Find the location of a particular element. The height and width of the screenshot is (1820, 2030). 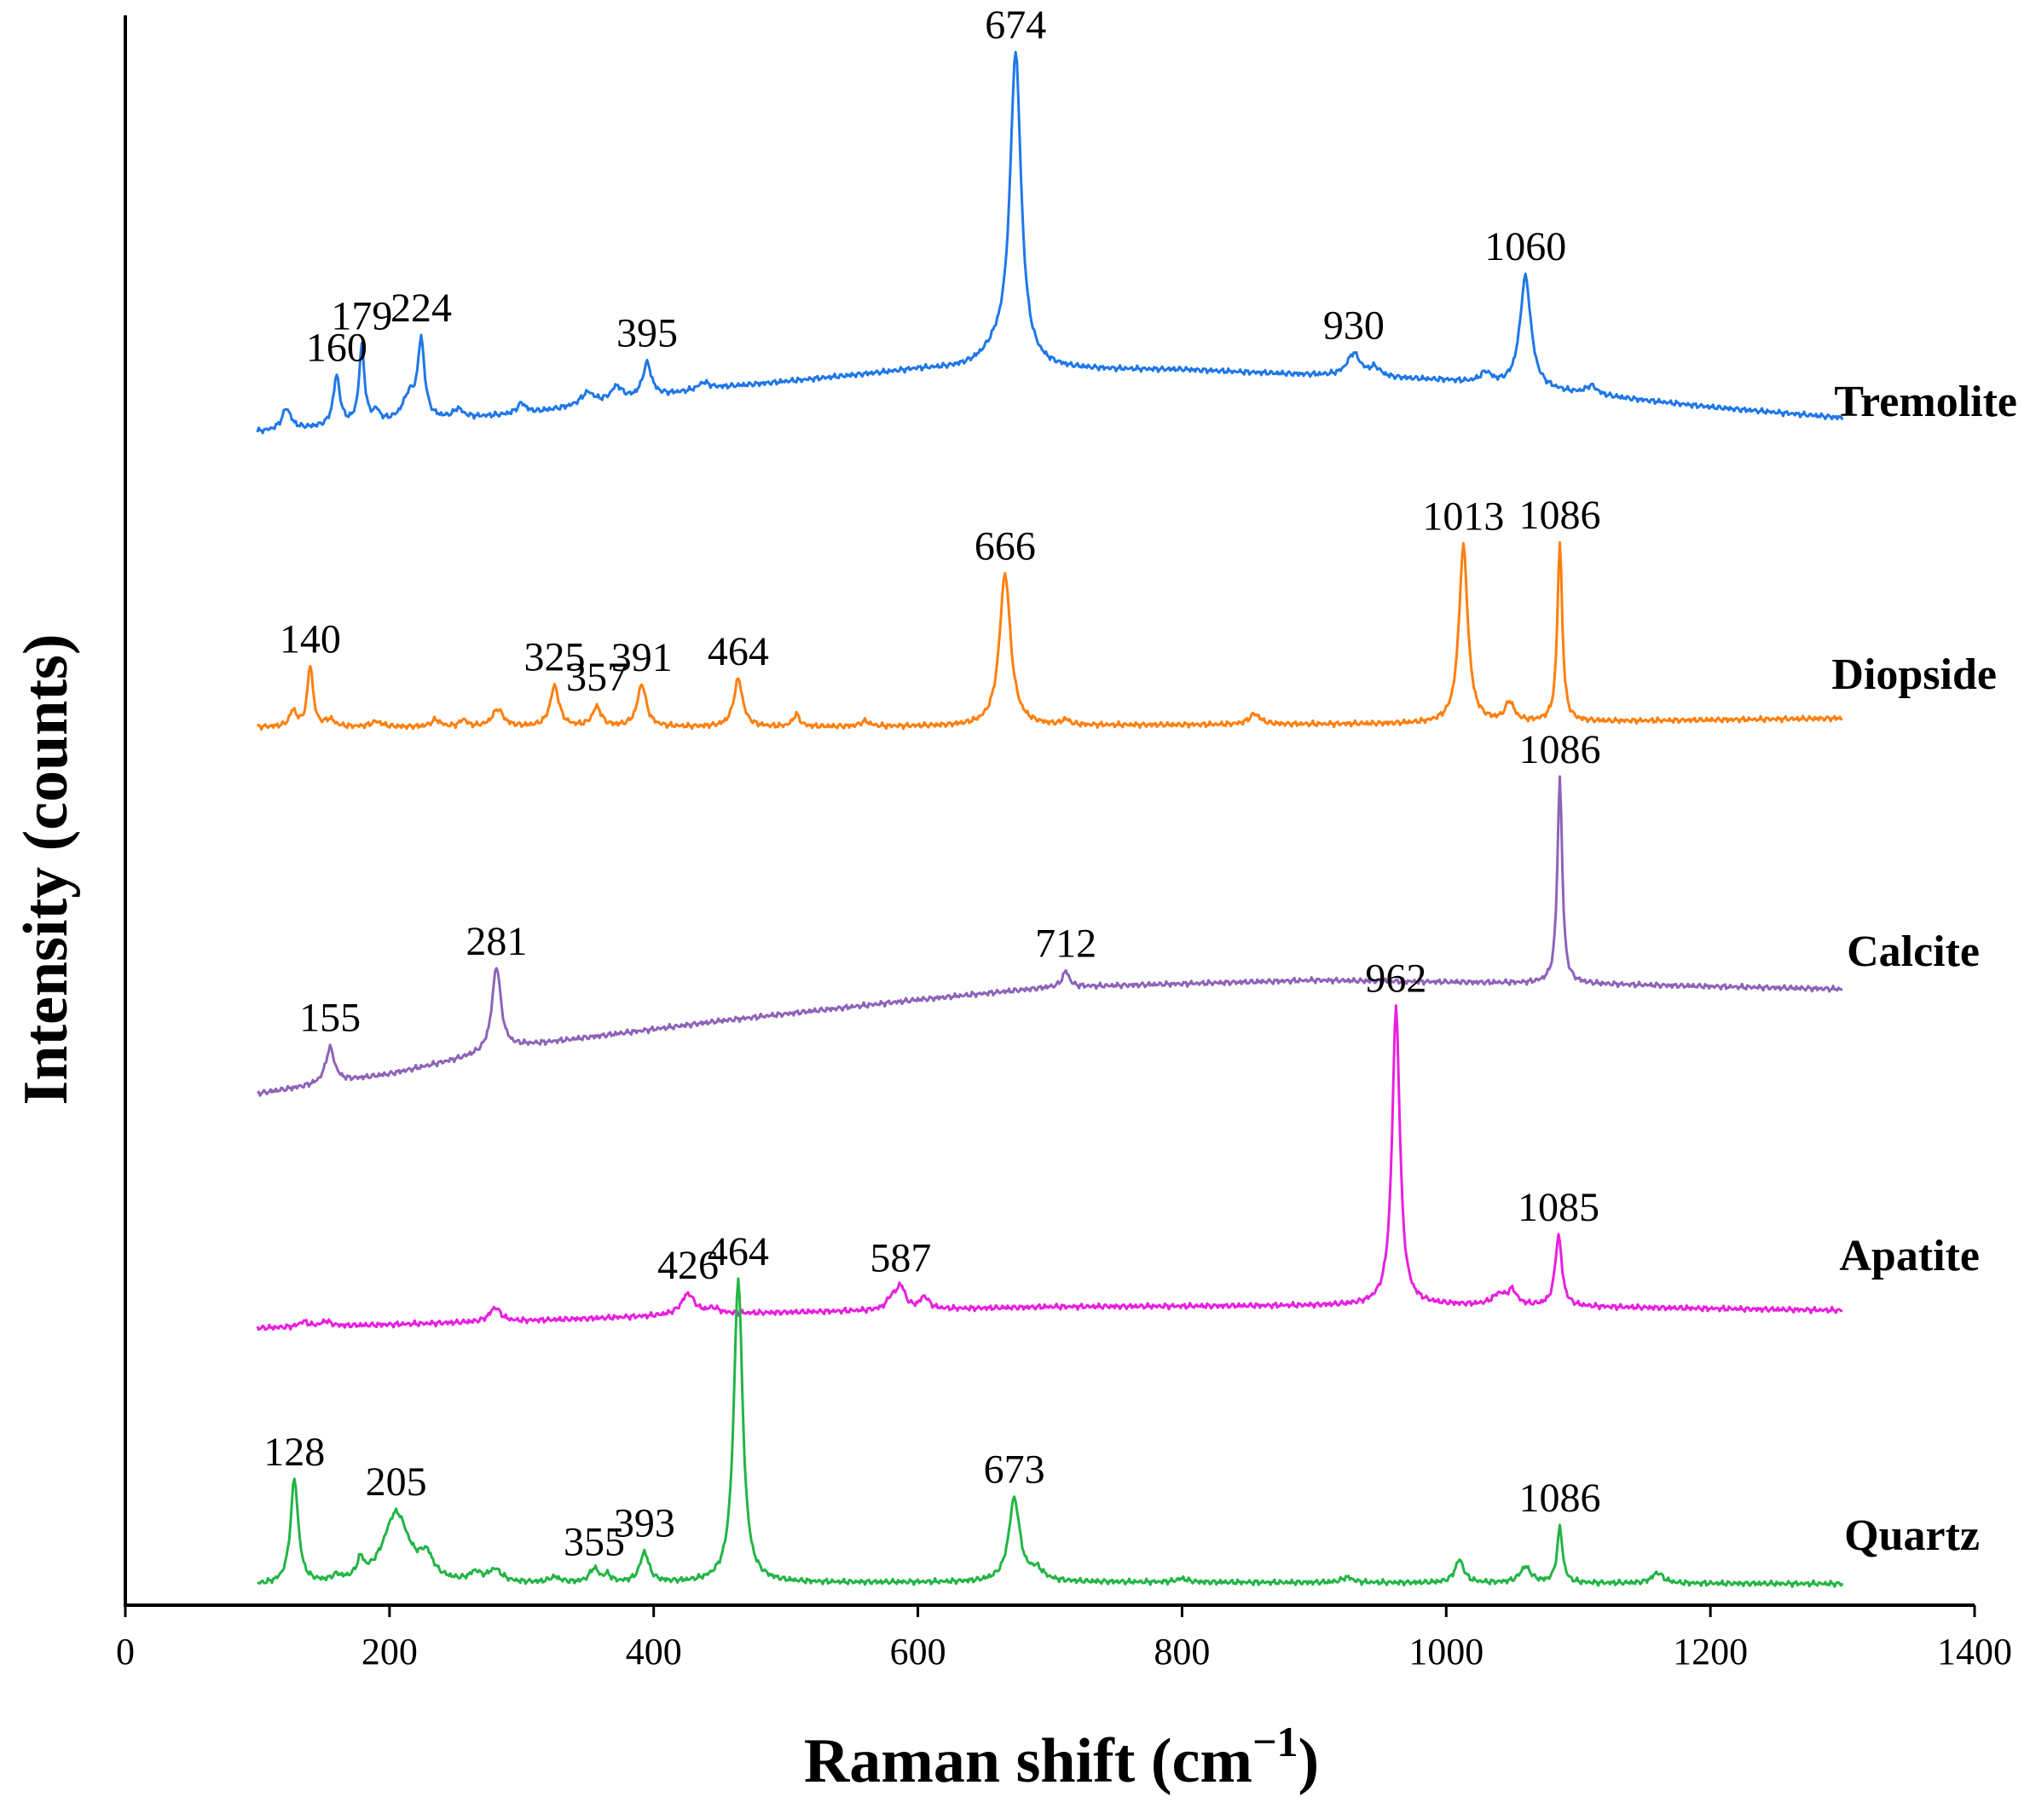

peak-label: 1085 is located at coordinates (1559, 1207).